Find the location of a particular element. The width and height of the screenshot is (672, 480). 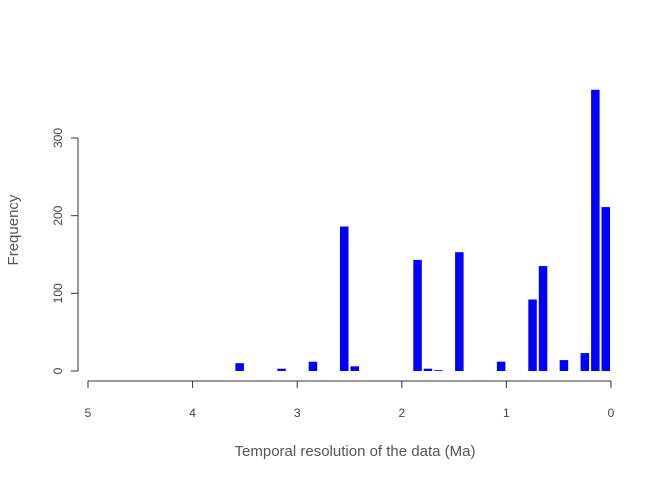

y-tick-label: 0 is located at coordinates (58, 370).